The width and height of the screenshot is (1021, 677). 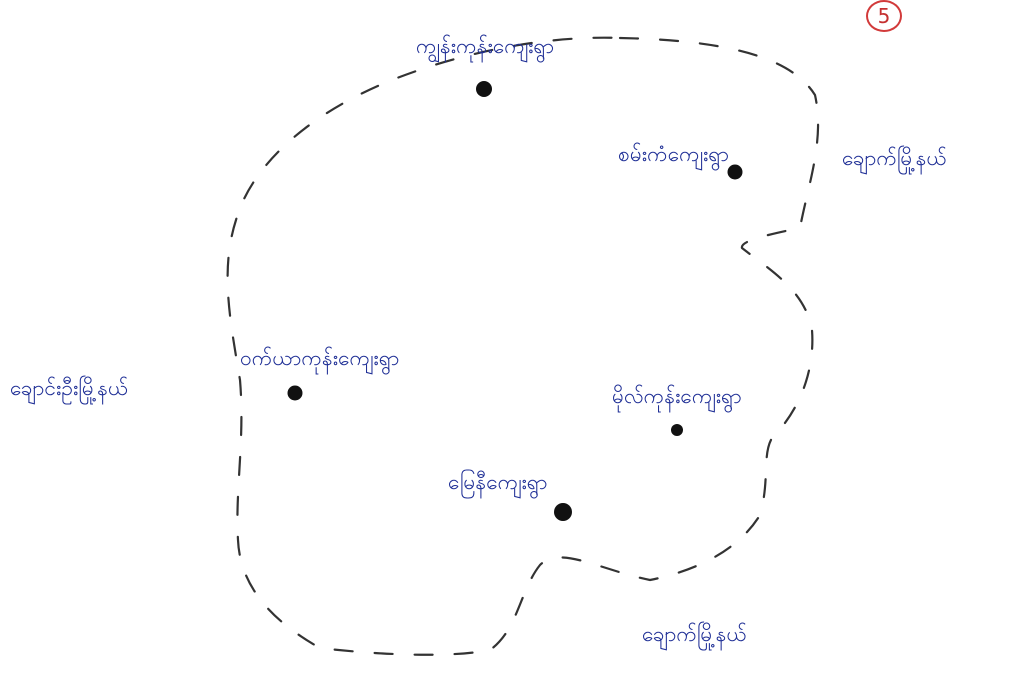 What do you see at coordinates (485, 46) in the screenshot?
I see `village-label-north: ကျွန်းကုန်းကျေးရွာ` at bounding box center [485, 46].